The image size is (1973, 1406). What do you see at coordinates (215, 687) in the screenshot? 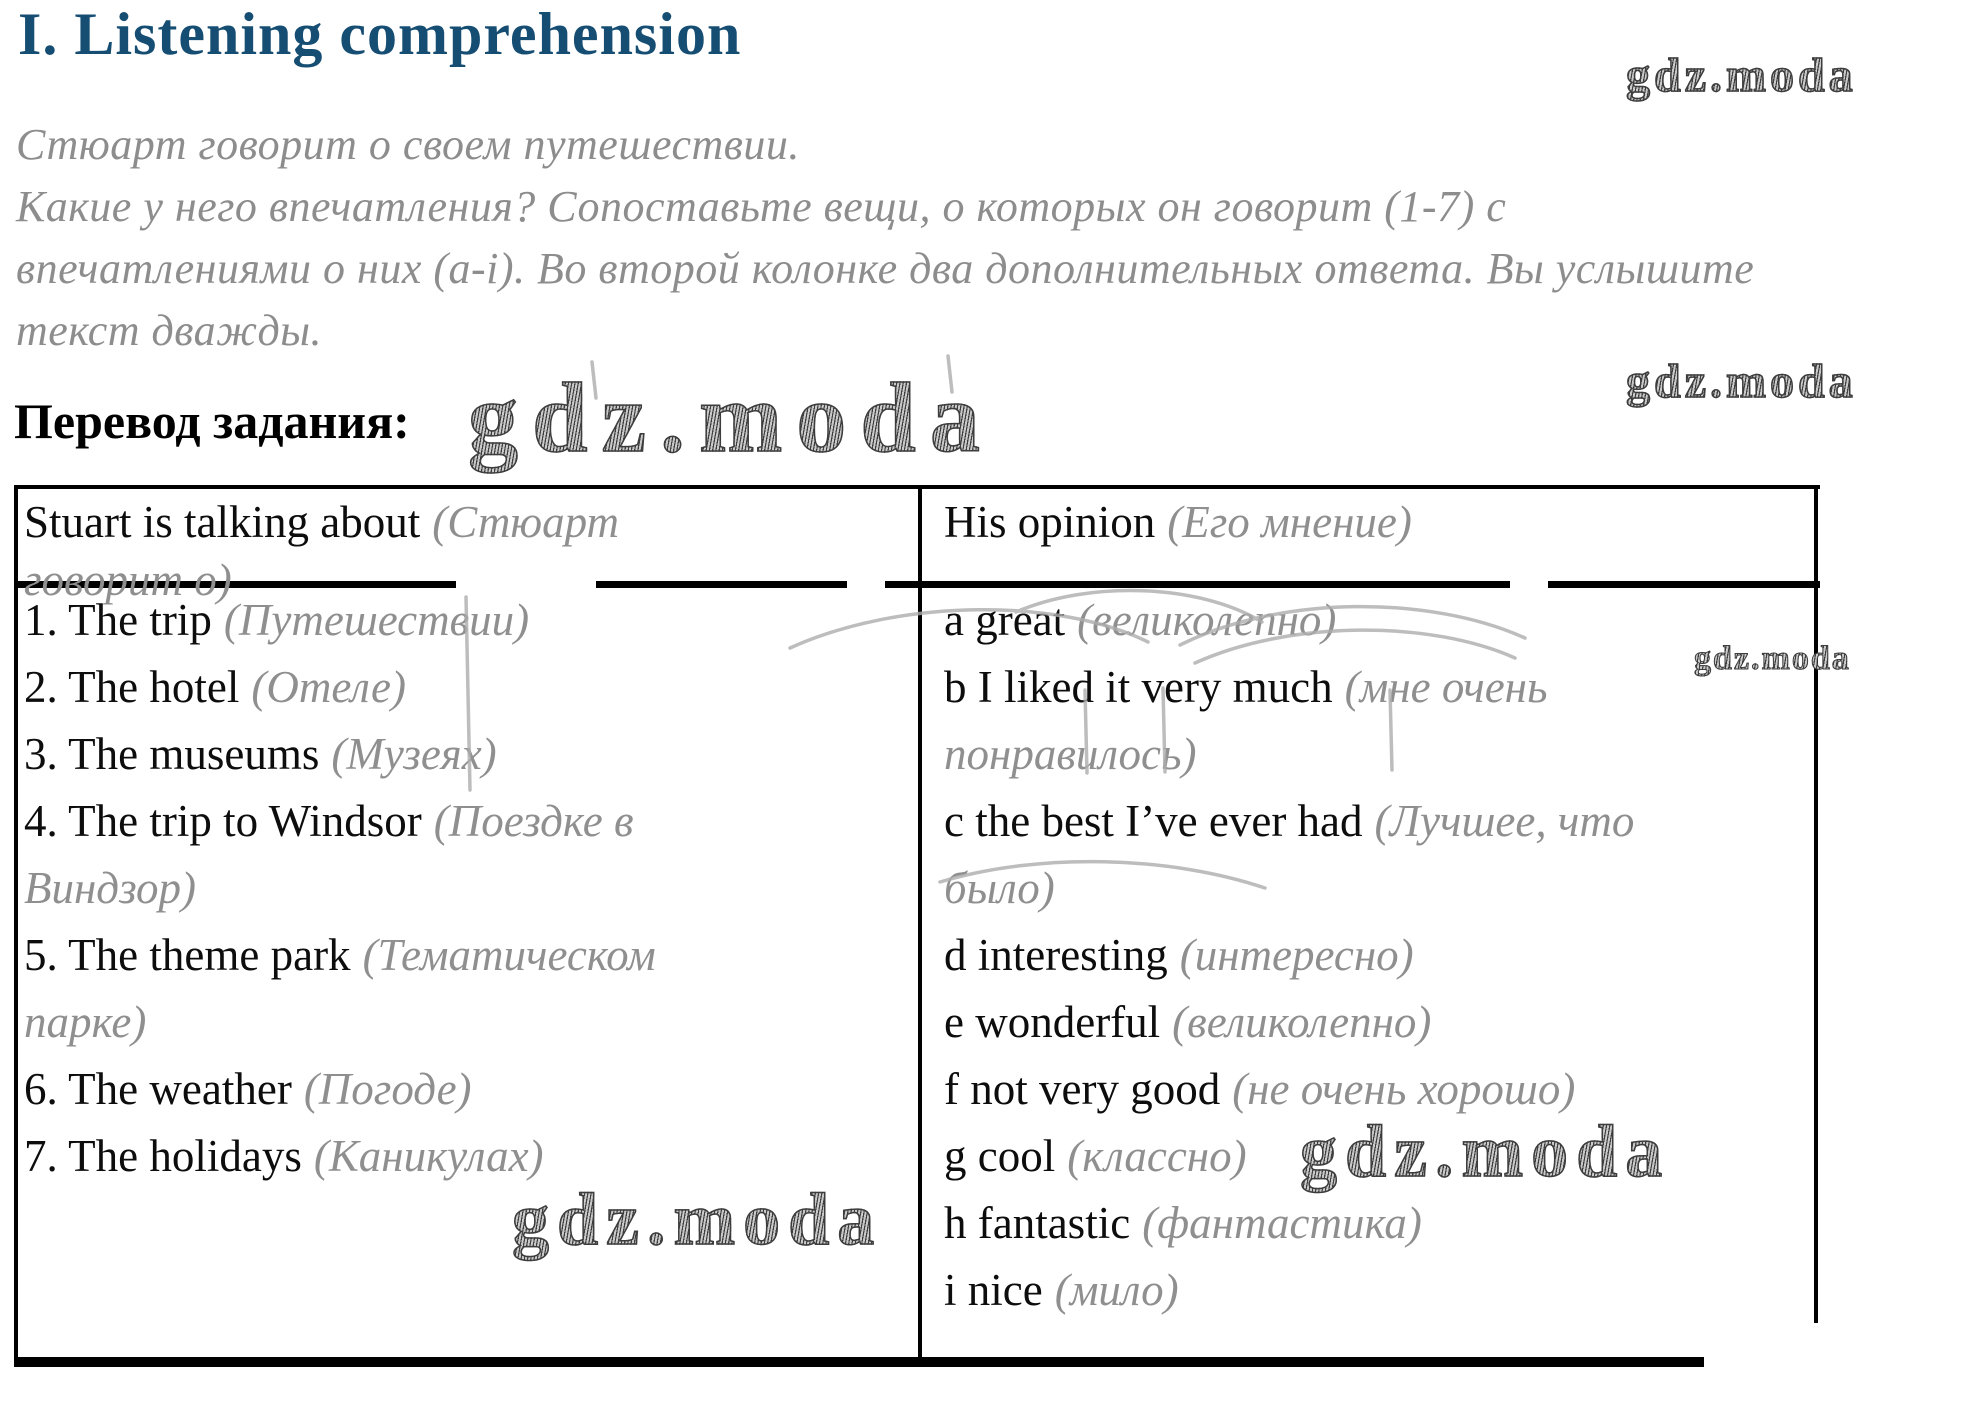
I see `list-item: 2. The hotel (Отеле)` at bounding box center [215, 687].